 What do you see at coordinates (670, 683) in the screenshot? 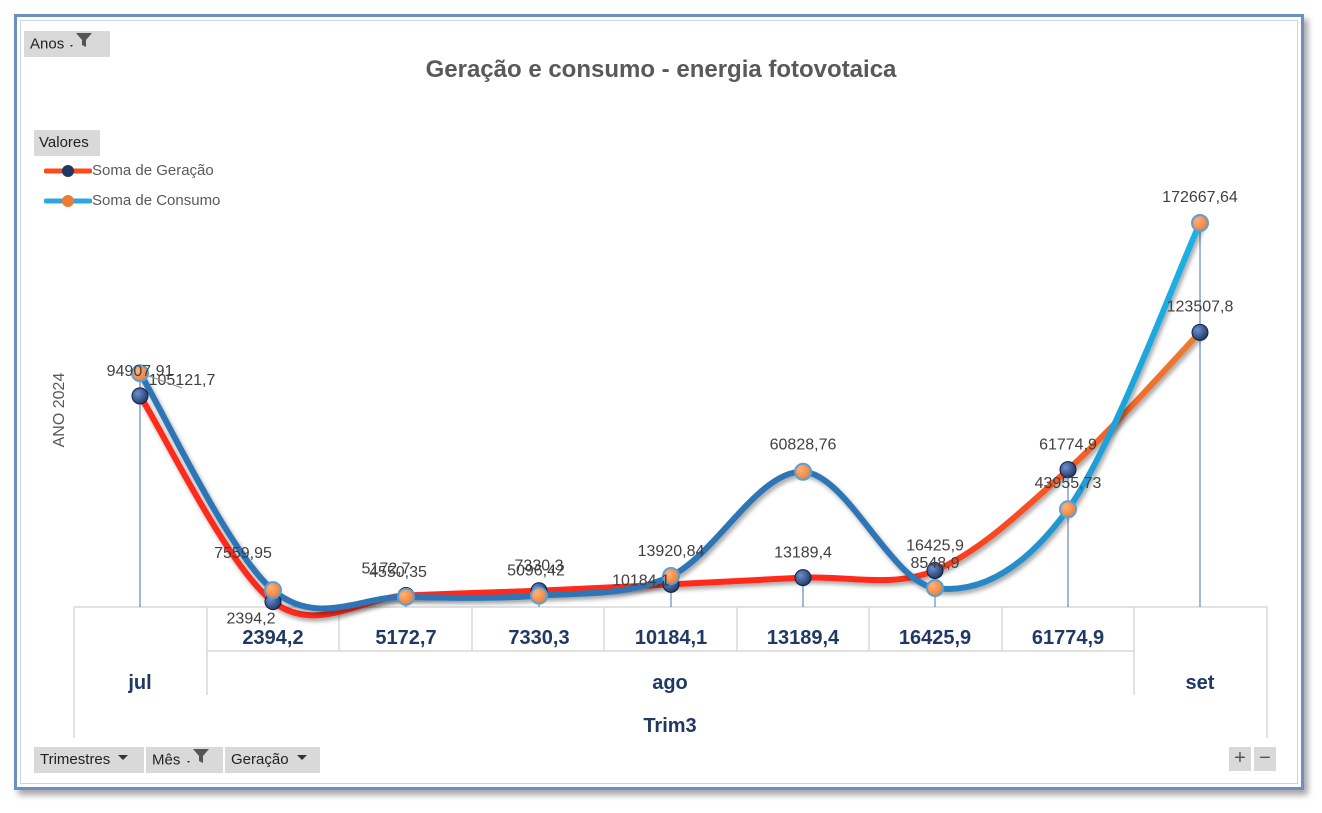
I see `month-label: ago` at bounding box center [670, 683].